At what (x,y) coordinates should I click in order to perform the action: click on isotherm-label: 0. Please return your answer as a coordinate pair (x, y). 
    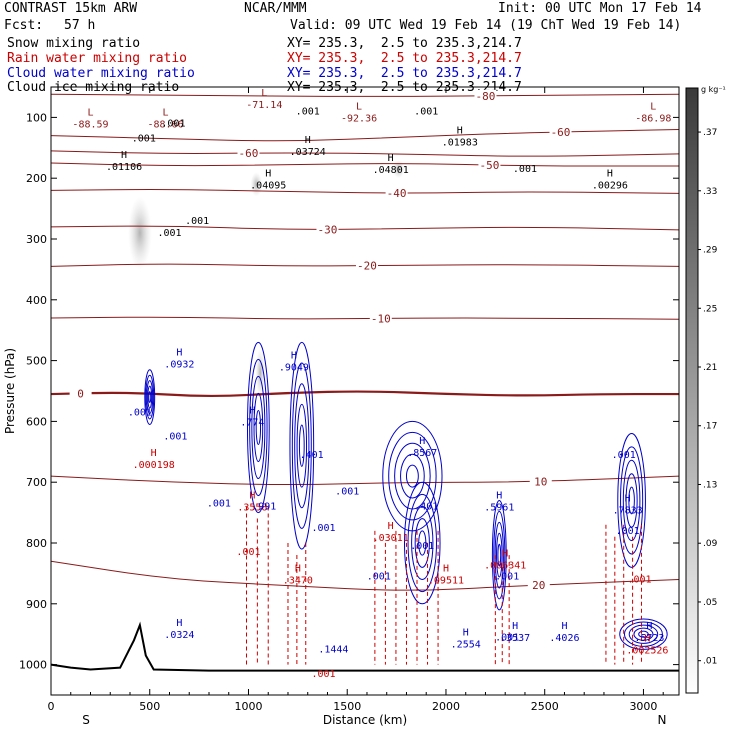
    Looking at the image, I should click on (80, 393).